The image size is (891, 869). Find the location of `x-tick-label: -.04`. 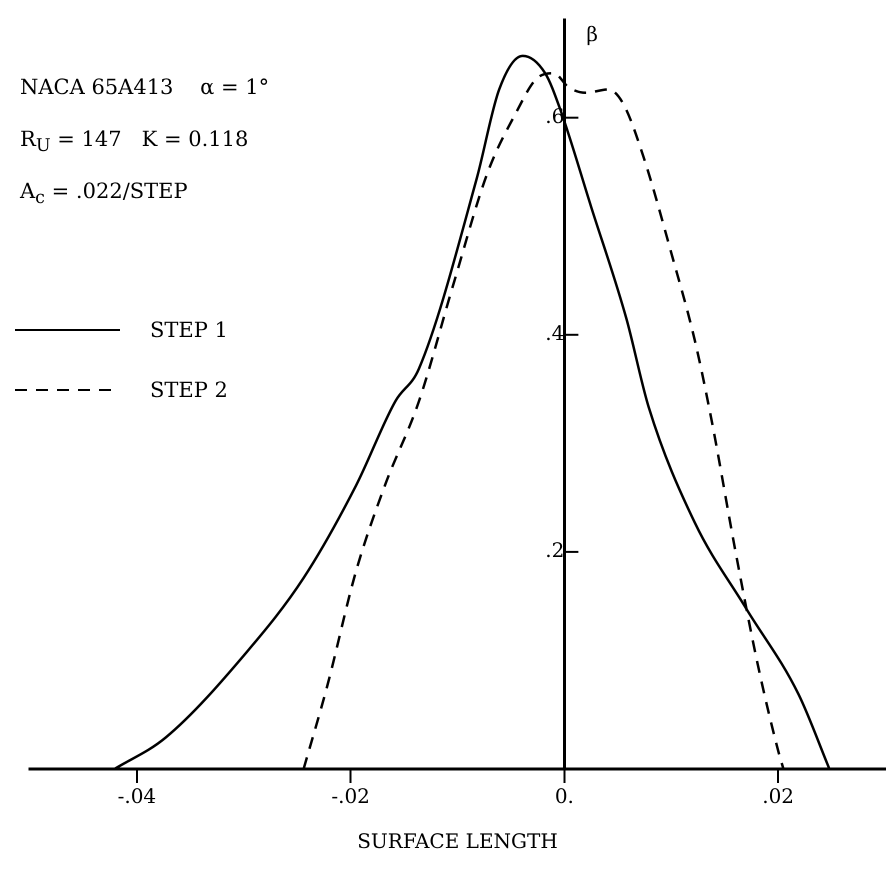

x-tick-label: -.04 is located at coordinates (137, 796).